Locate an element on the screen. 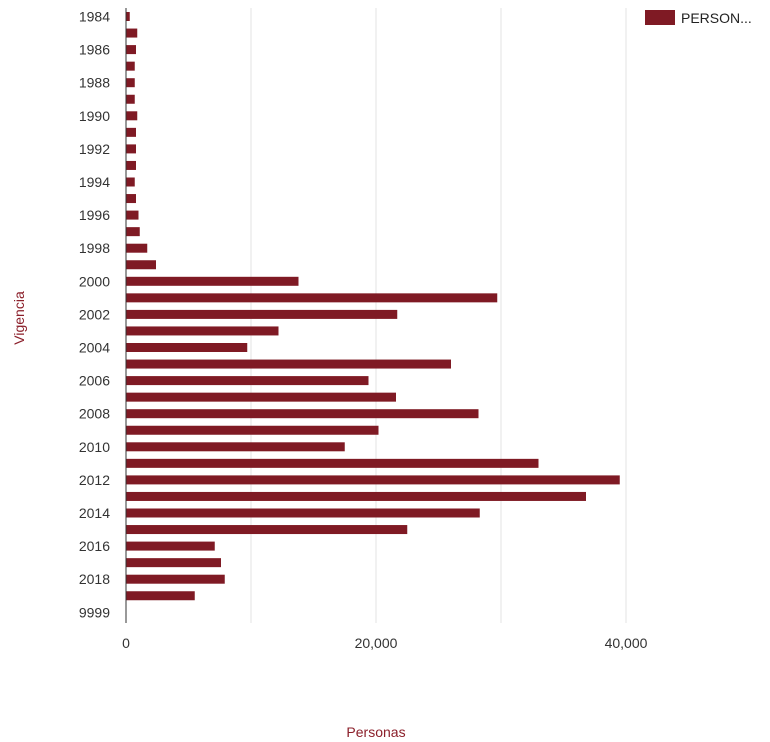 The image size is (770, 742). bar-2018 is located at coordinates (175, 579).